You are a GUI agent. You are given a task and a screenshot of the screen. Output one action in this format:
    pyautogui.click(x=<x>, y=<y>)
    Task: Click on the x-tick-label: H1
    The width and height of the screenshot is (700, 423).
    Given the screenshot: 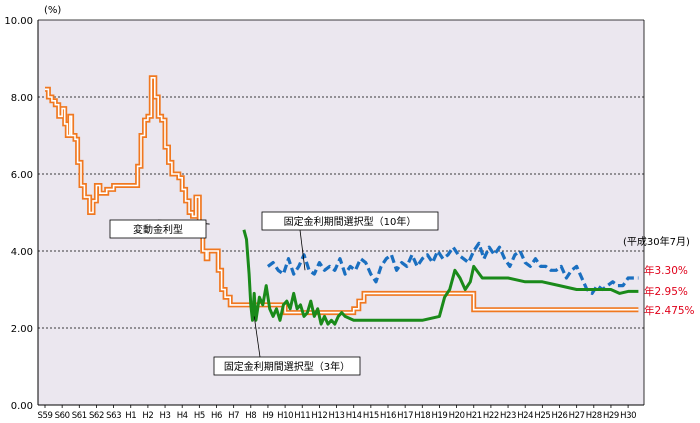 What is the action you would take?
    pyautogui.click(x=130, y=416)
    